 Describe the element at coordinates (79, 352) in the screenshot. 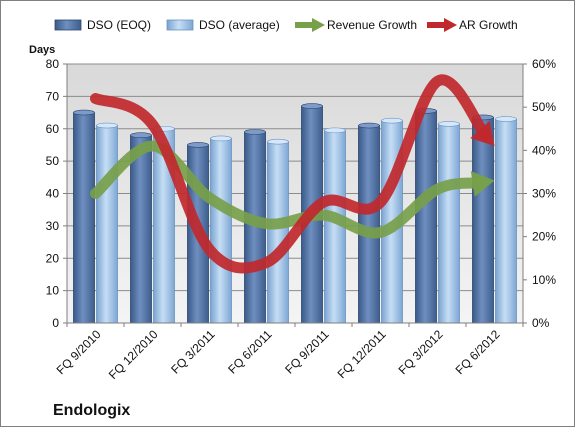

I see `x-tick-label: FQ 9/2010` at that location.